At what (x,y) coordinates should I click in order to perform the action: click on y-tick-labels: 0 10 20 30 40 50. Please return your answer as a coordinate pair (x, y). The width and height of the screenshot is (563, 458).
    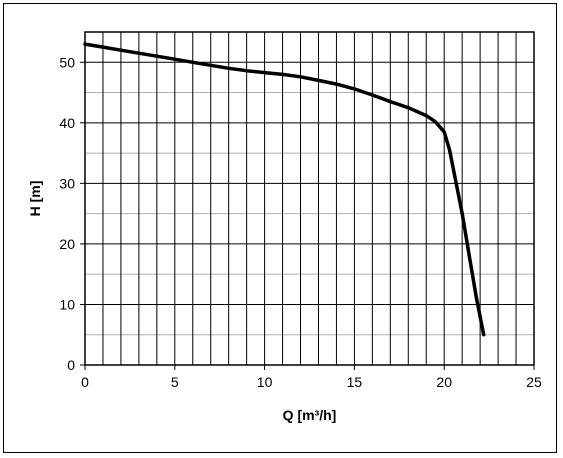
    Looking at the image, I should click on (72, 213).